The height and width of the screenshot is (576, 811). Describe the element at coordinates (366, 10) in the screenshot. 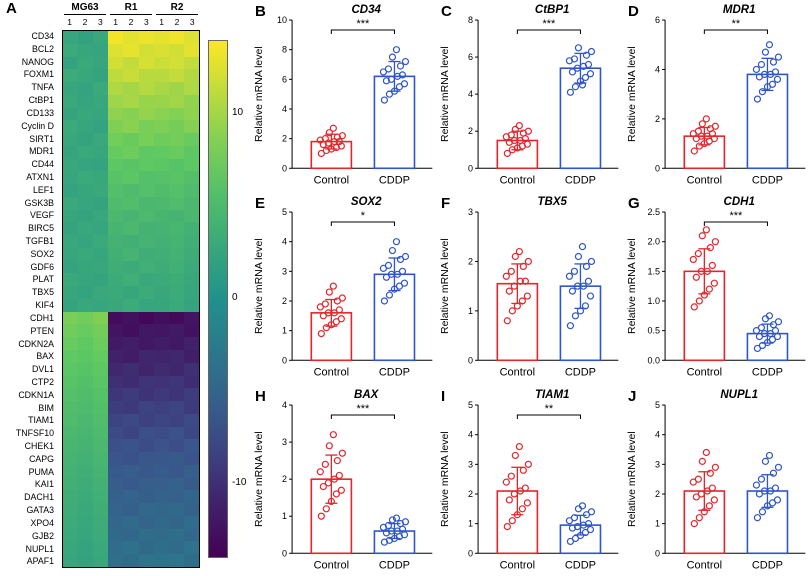

I see `panel-title: CD34` at that location.